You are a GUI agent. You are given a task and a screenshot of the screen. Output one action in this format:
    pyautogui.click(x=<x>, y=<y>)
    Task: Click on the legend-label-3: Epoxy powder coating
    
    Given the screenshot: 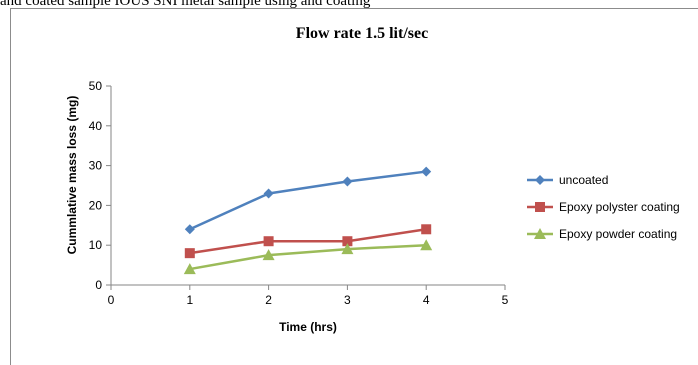 What is the action you would take?
    pyautogui.click(x=618, y=234)
    